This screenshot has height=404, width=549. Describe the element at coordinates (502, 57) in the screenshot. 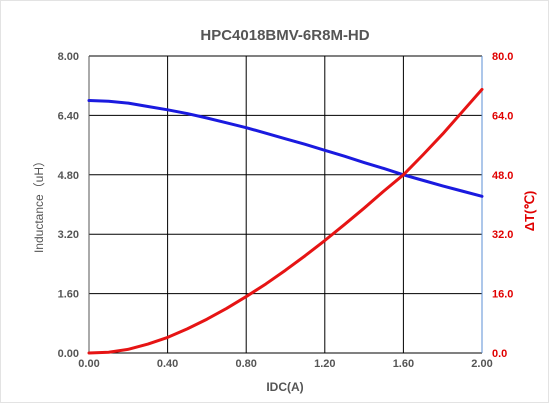

I see `y-right-tick-label: 80.0` at that location.